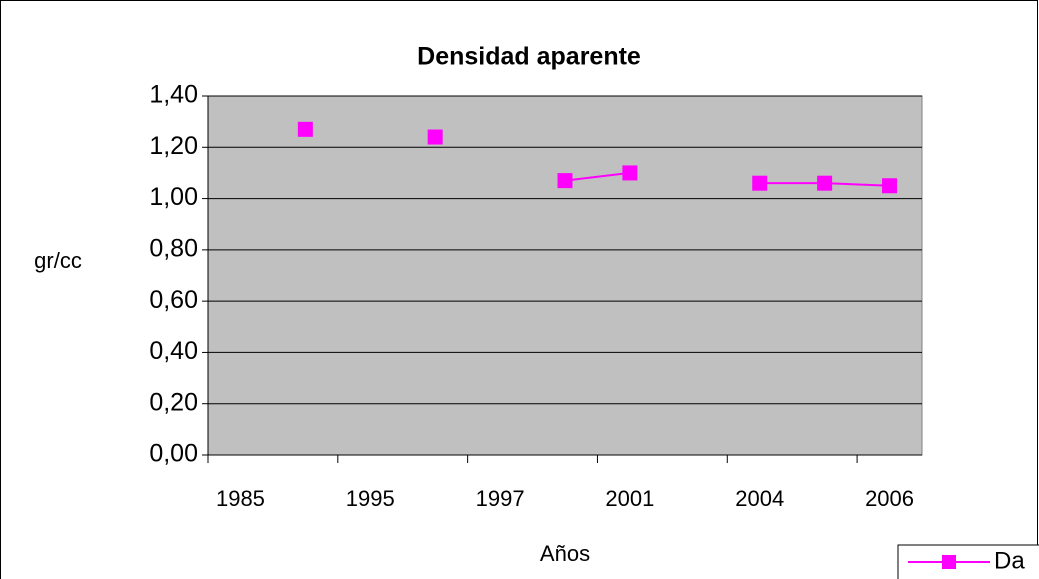 This screenshot has height=579, width=1039. What do you see at coordinates (240, 498) in the screenshot?
I see `x-tick-label: 1985` at bounding box center [240, 498].